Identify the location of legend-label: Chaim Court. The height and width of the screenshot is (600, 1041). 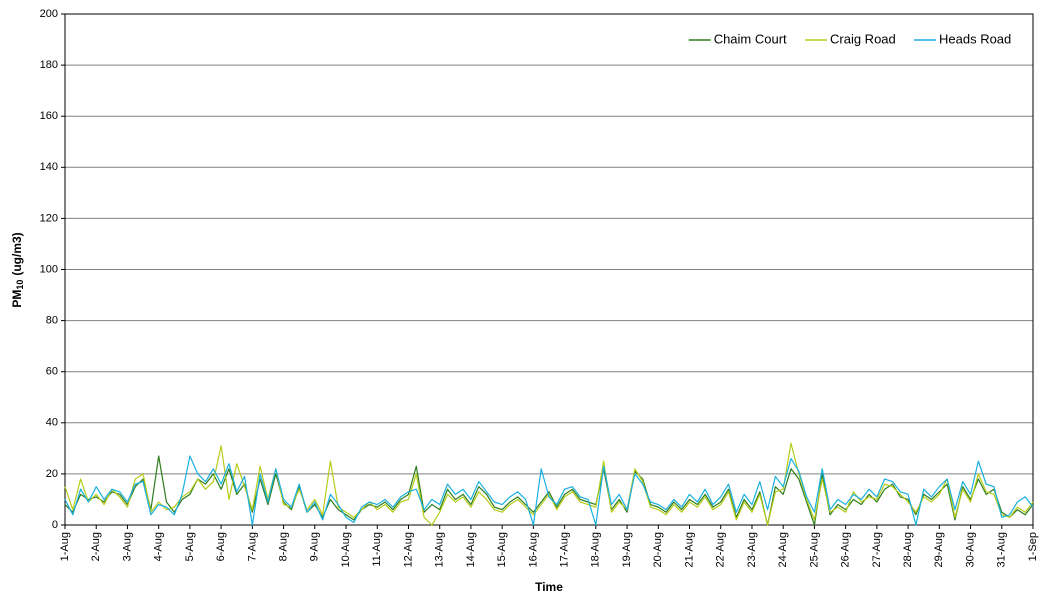
(750, 38).